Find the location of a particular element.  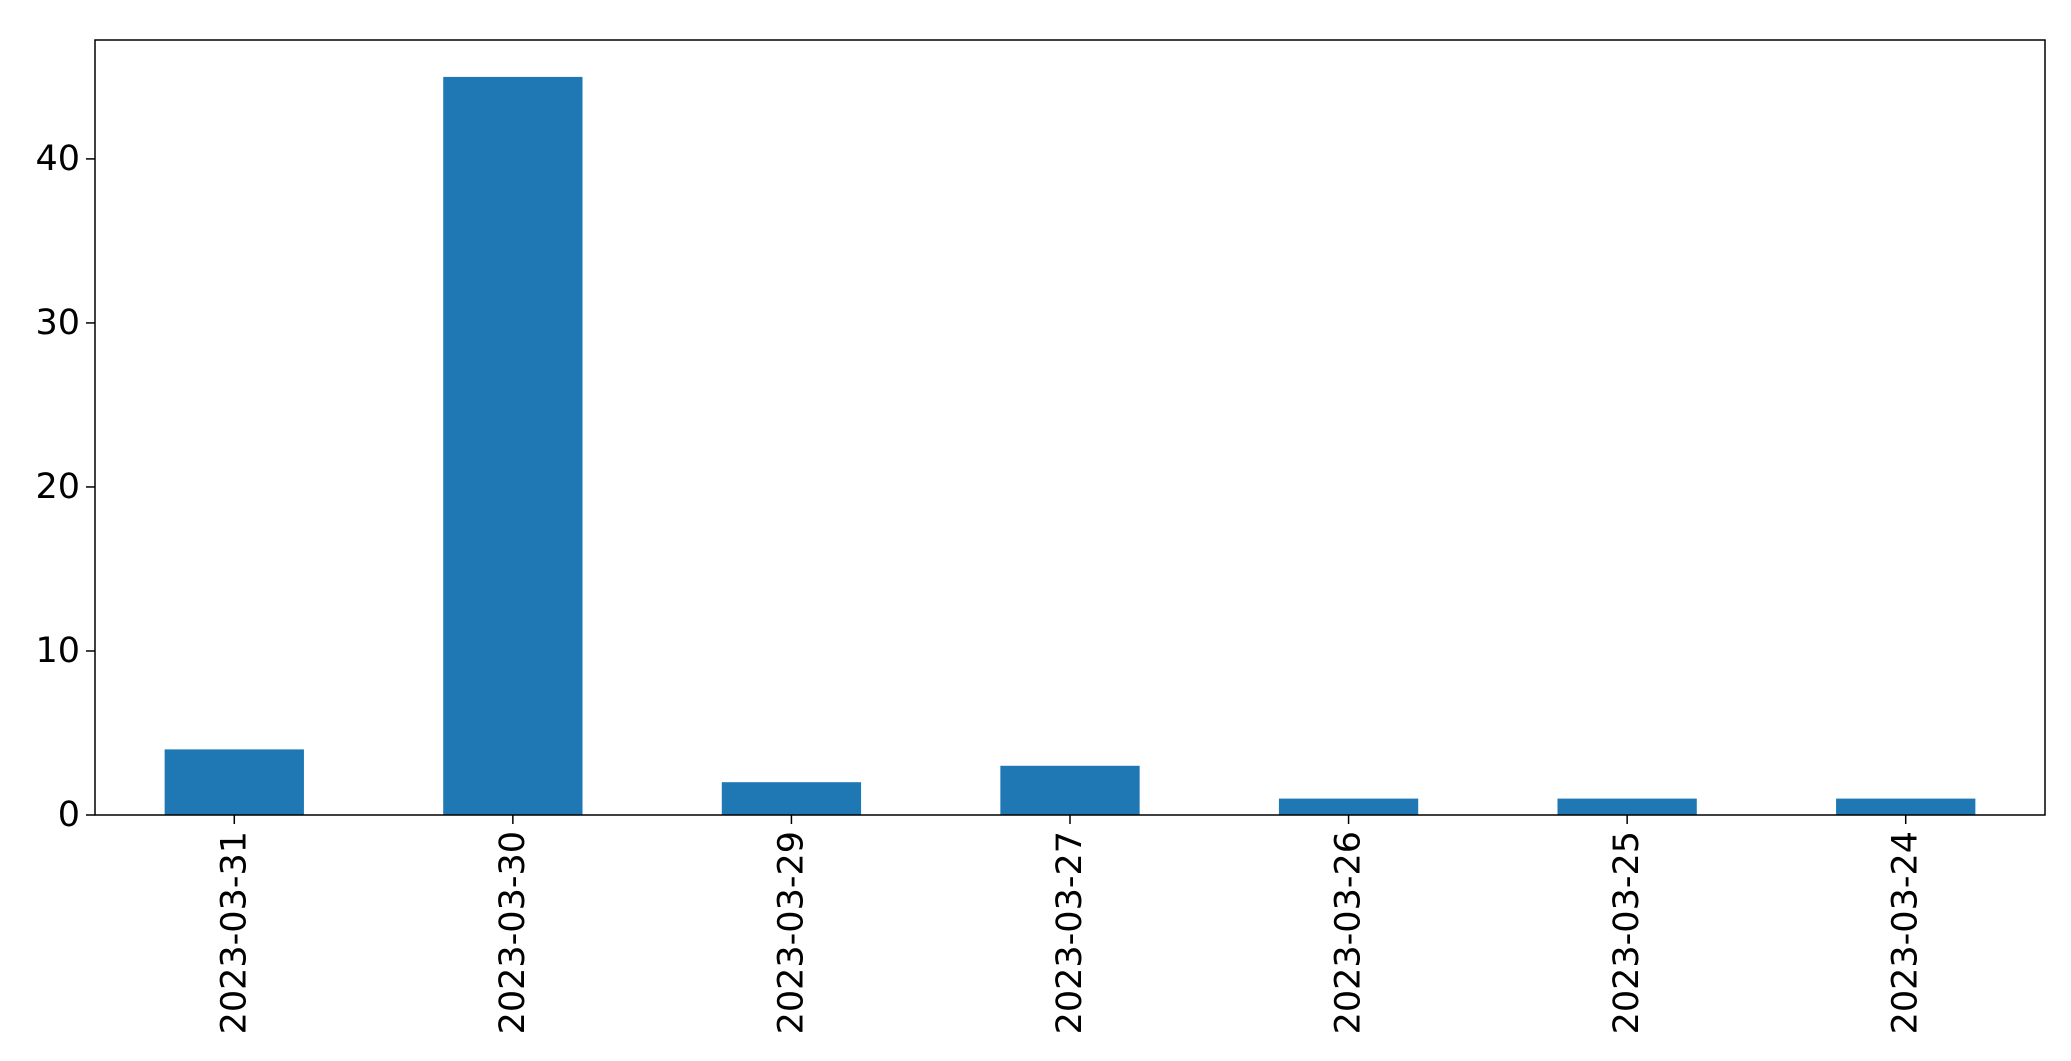

y-axis: 0 10 20 30 40 is located at coordinates (65, 487).